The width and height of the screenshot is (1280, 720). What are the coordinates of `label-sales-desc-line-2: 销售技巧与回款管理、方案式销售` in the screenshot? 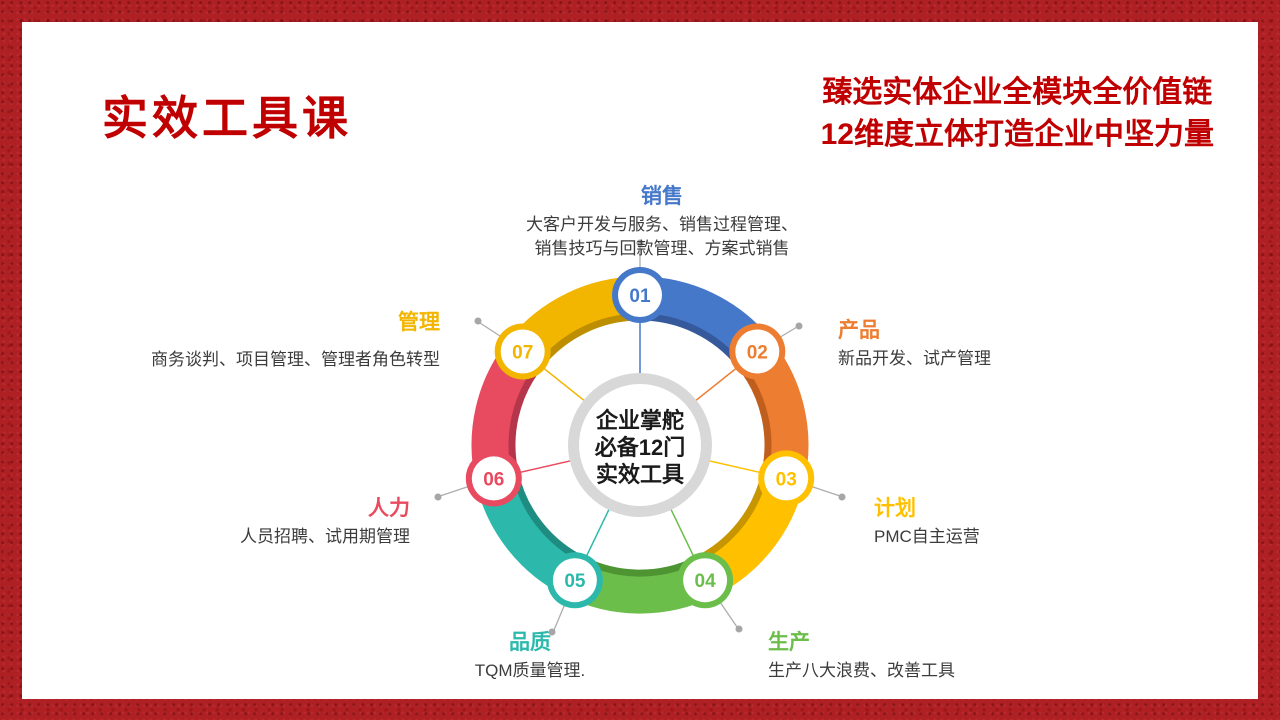 It's located at (662, 248).